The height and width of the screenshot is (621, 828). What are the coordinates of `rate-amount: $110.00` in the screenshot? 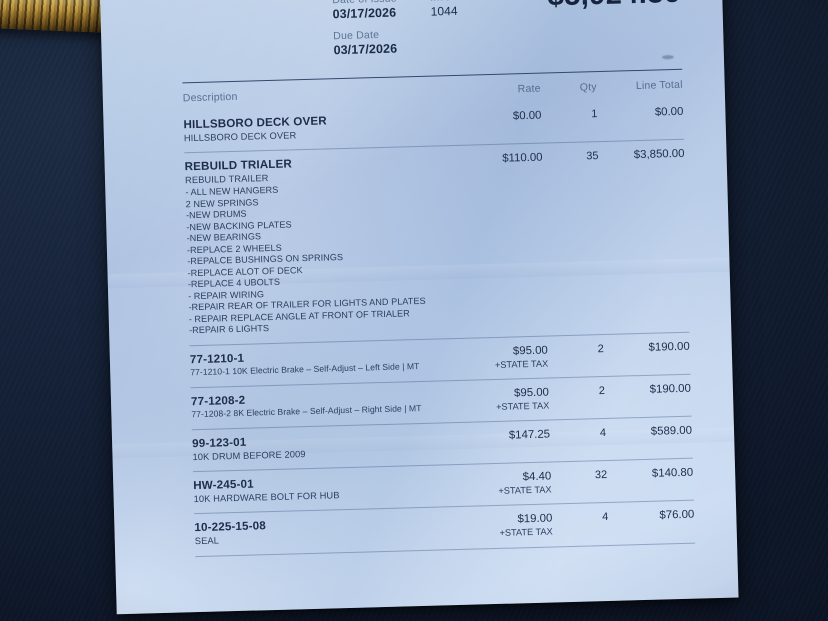 It's located at (522, 158).